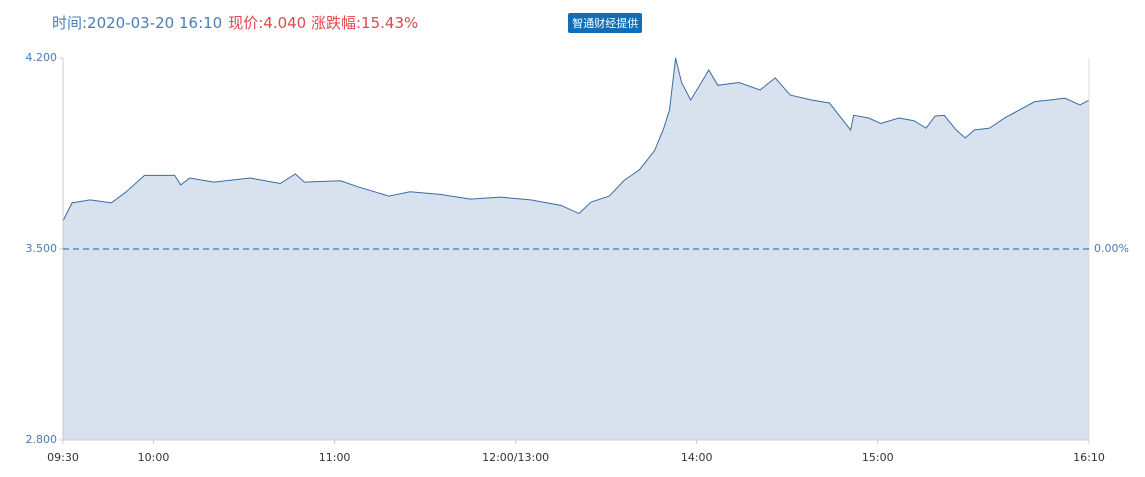  What do you see at coordinates (42, 248) in the screenshot?
I see `y-tick-label: 3.500` at bounding box center [42, 248].